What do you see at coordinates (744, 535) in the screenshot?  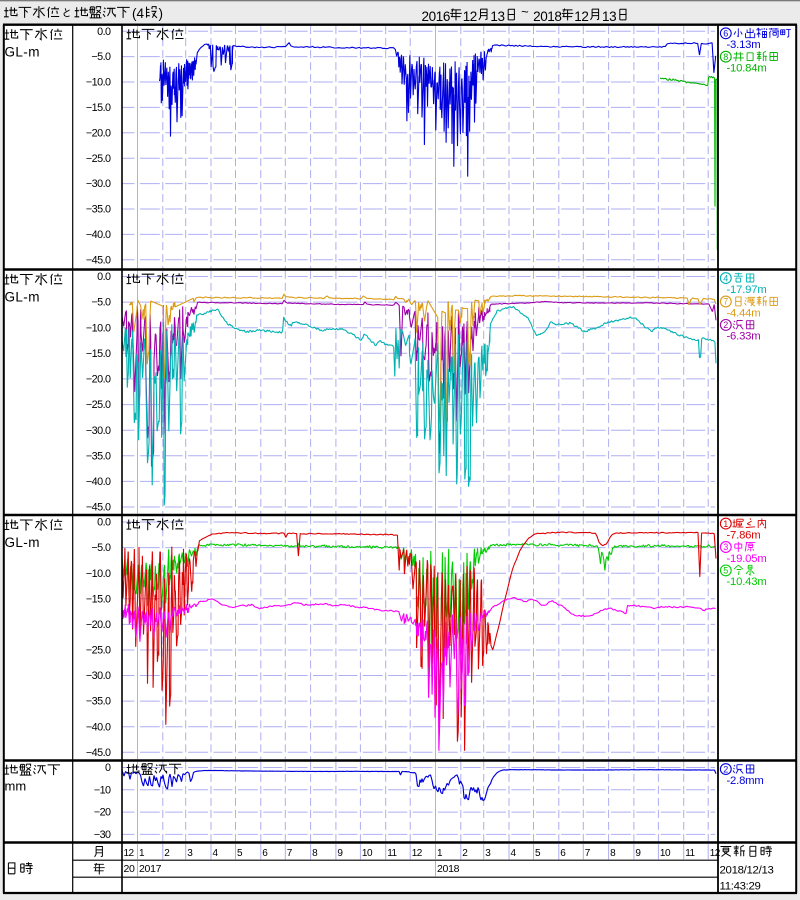 I see `svg-text: -7.86m` at bounding box center [744, 535].